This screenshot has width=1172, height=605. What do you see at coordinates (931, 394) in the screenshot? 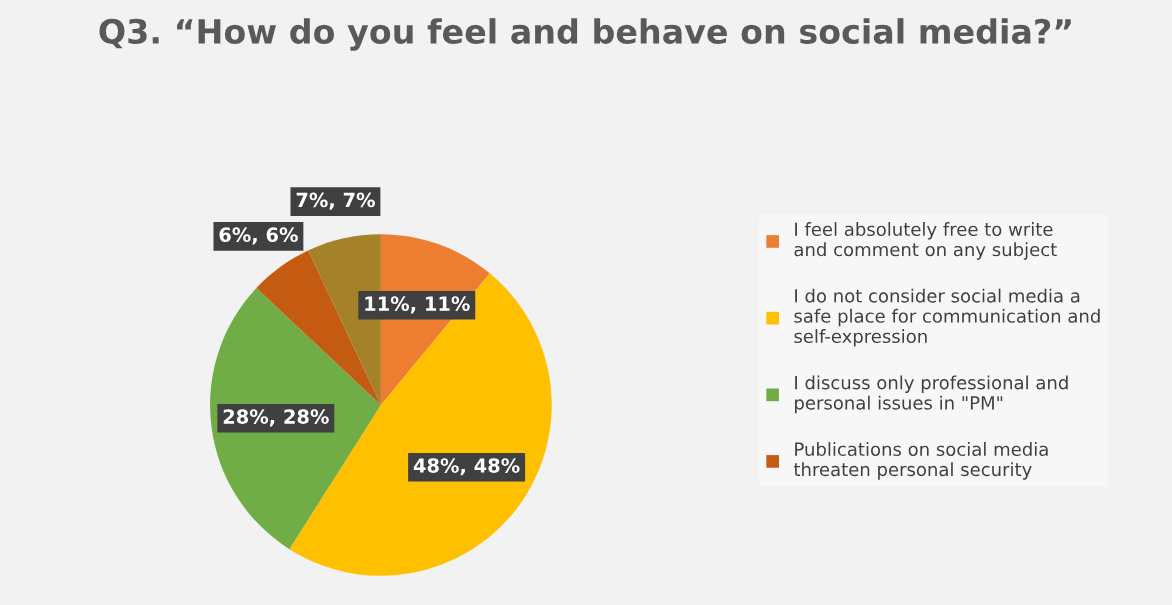
I see `legend-label: I discuss only professional and personal issues in "PM"` at bounding box center [931, 394].